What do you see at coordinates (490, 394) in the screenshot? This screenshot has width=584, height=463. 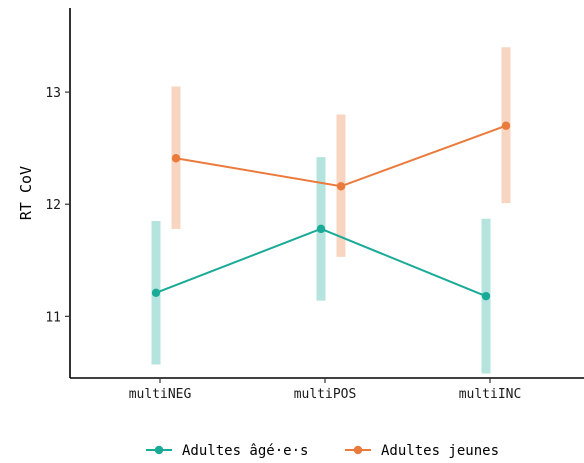 I see `x-tick-label: multiINC` at bounding box center [490, 394].